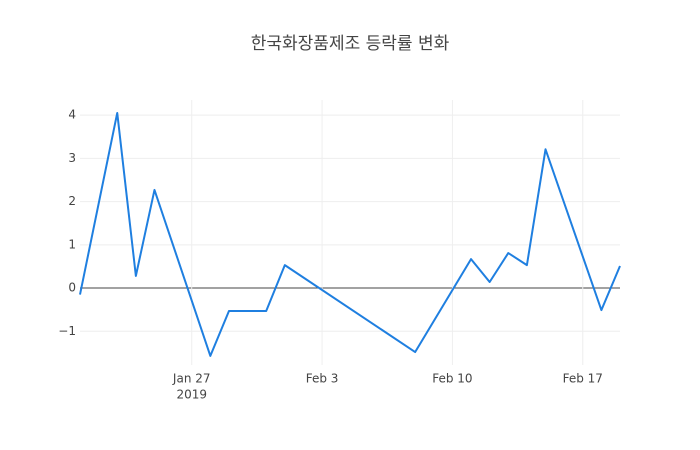  Describe the element at coordinates (452, 379) in the screenshot. I see `x-tick-label: Feb 10` at that location.